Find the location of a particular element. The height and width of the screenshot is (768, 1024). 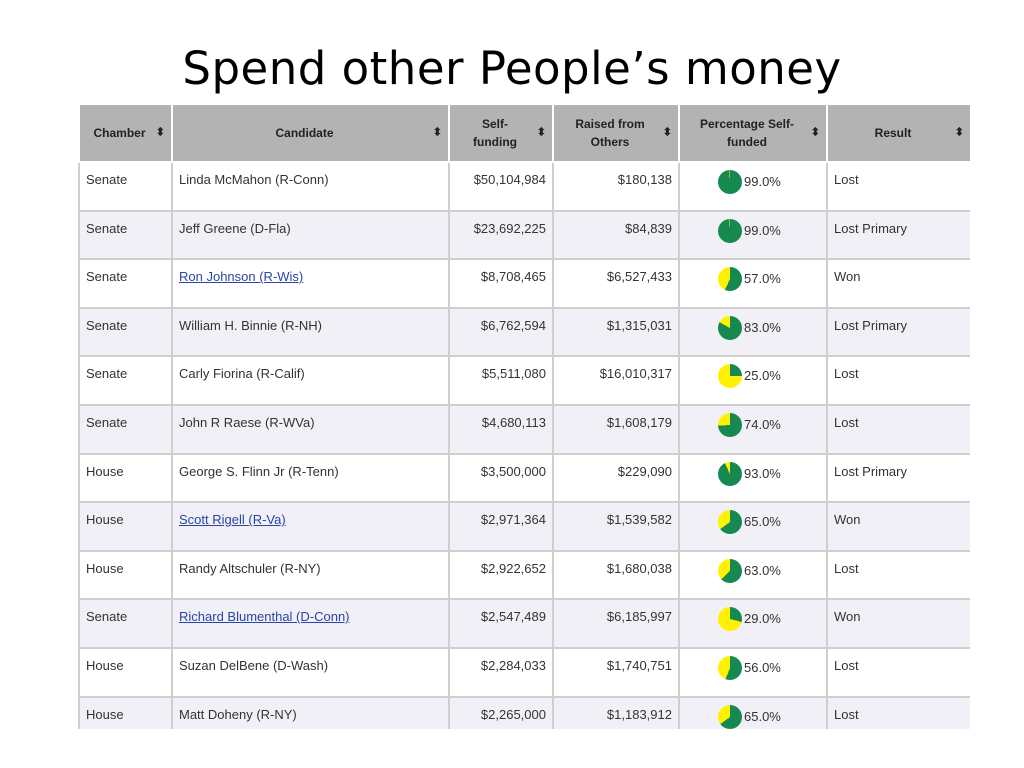

percentage-display: 25.0% is located at coordinates (769, 376).